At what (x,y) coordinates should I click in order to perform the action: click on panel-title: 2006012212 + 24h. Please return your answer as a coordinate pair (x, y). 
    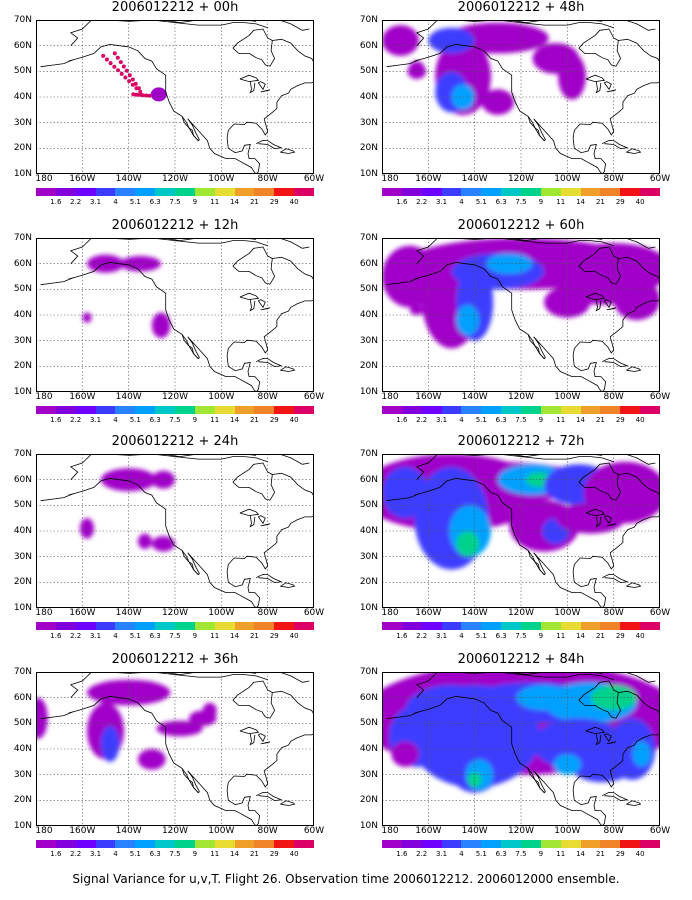
    Looking at the image, I should click on (175, 441).